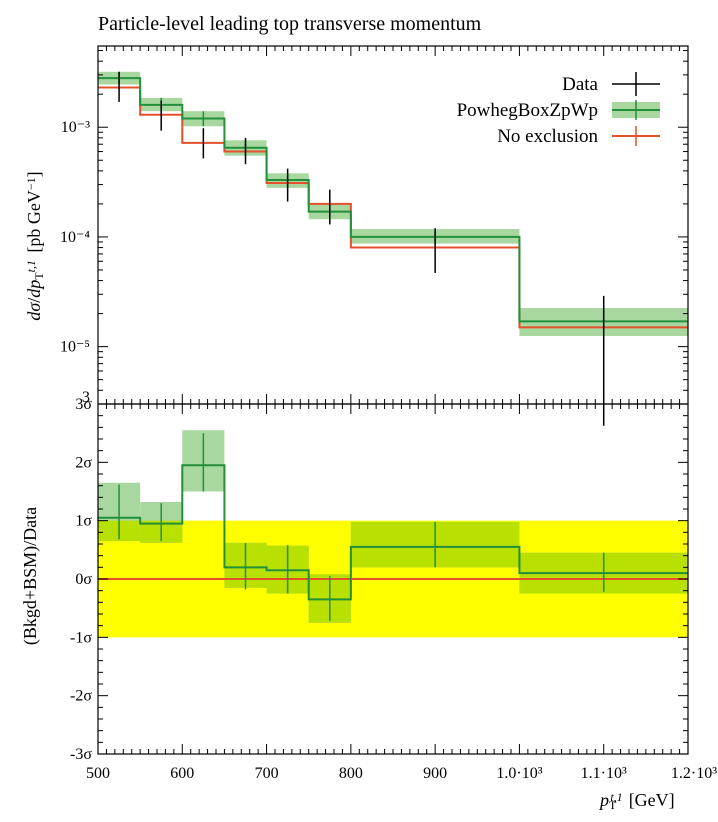  Describe the element at coordinates (83, 579) in the screenshot. I see `y-tick-label-bottom: 0σ` at that location.